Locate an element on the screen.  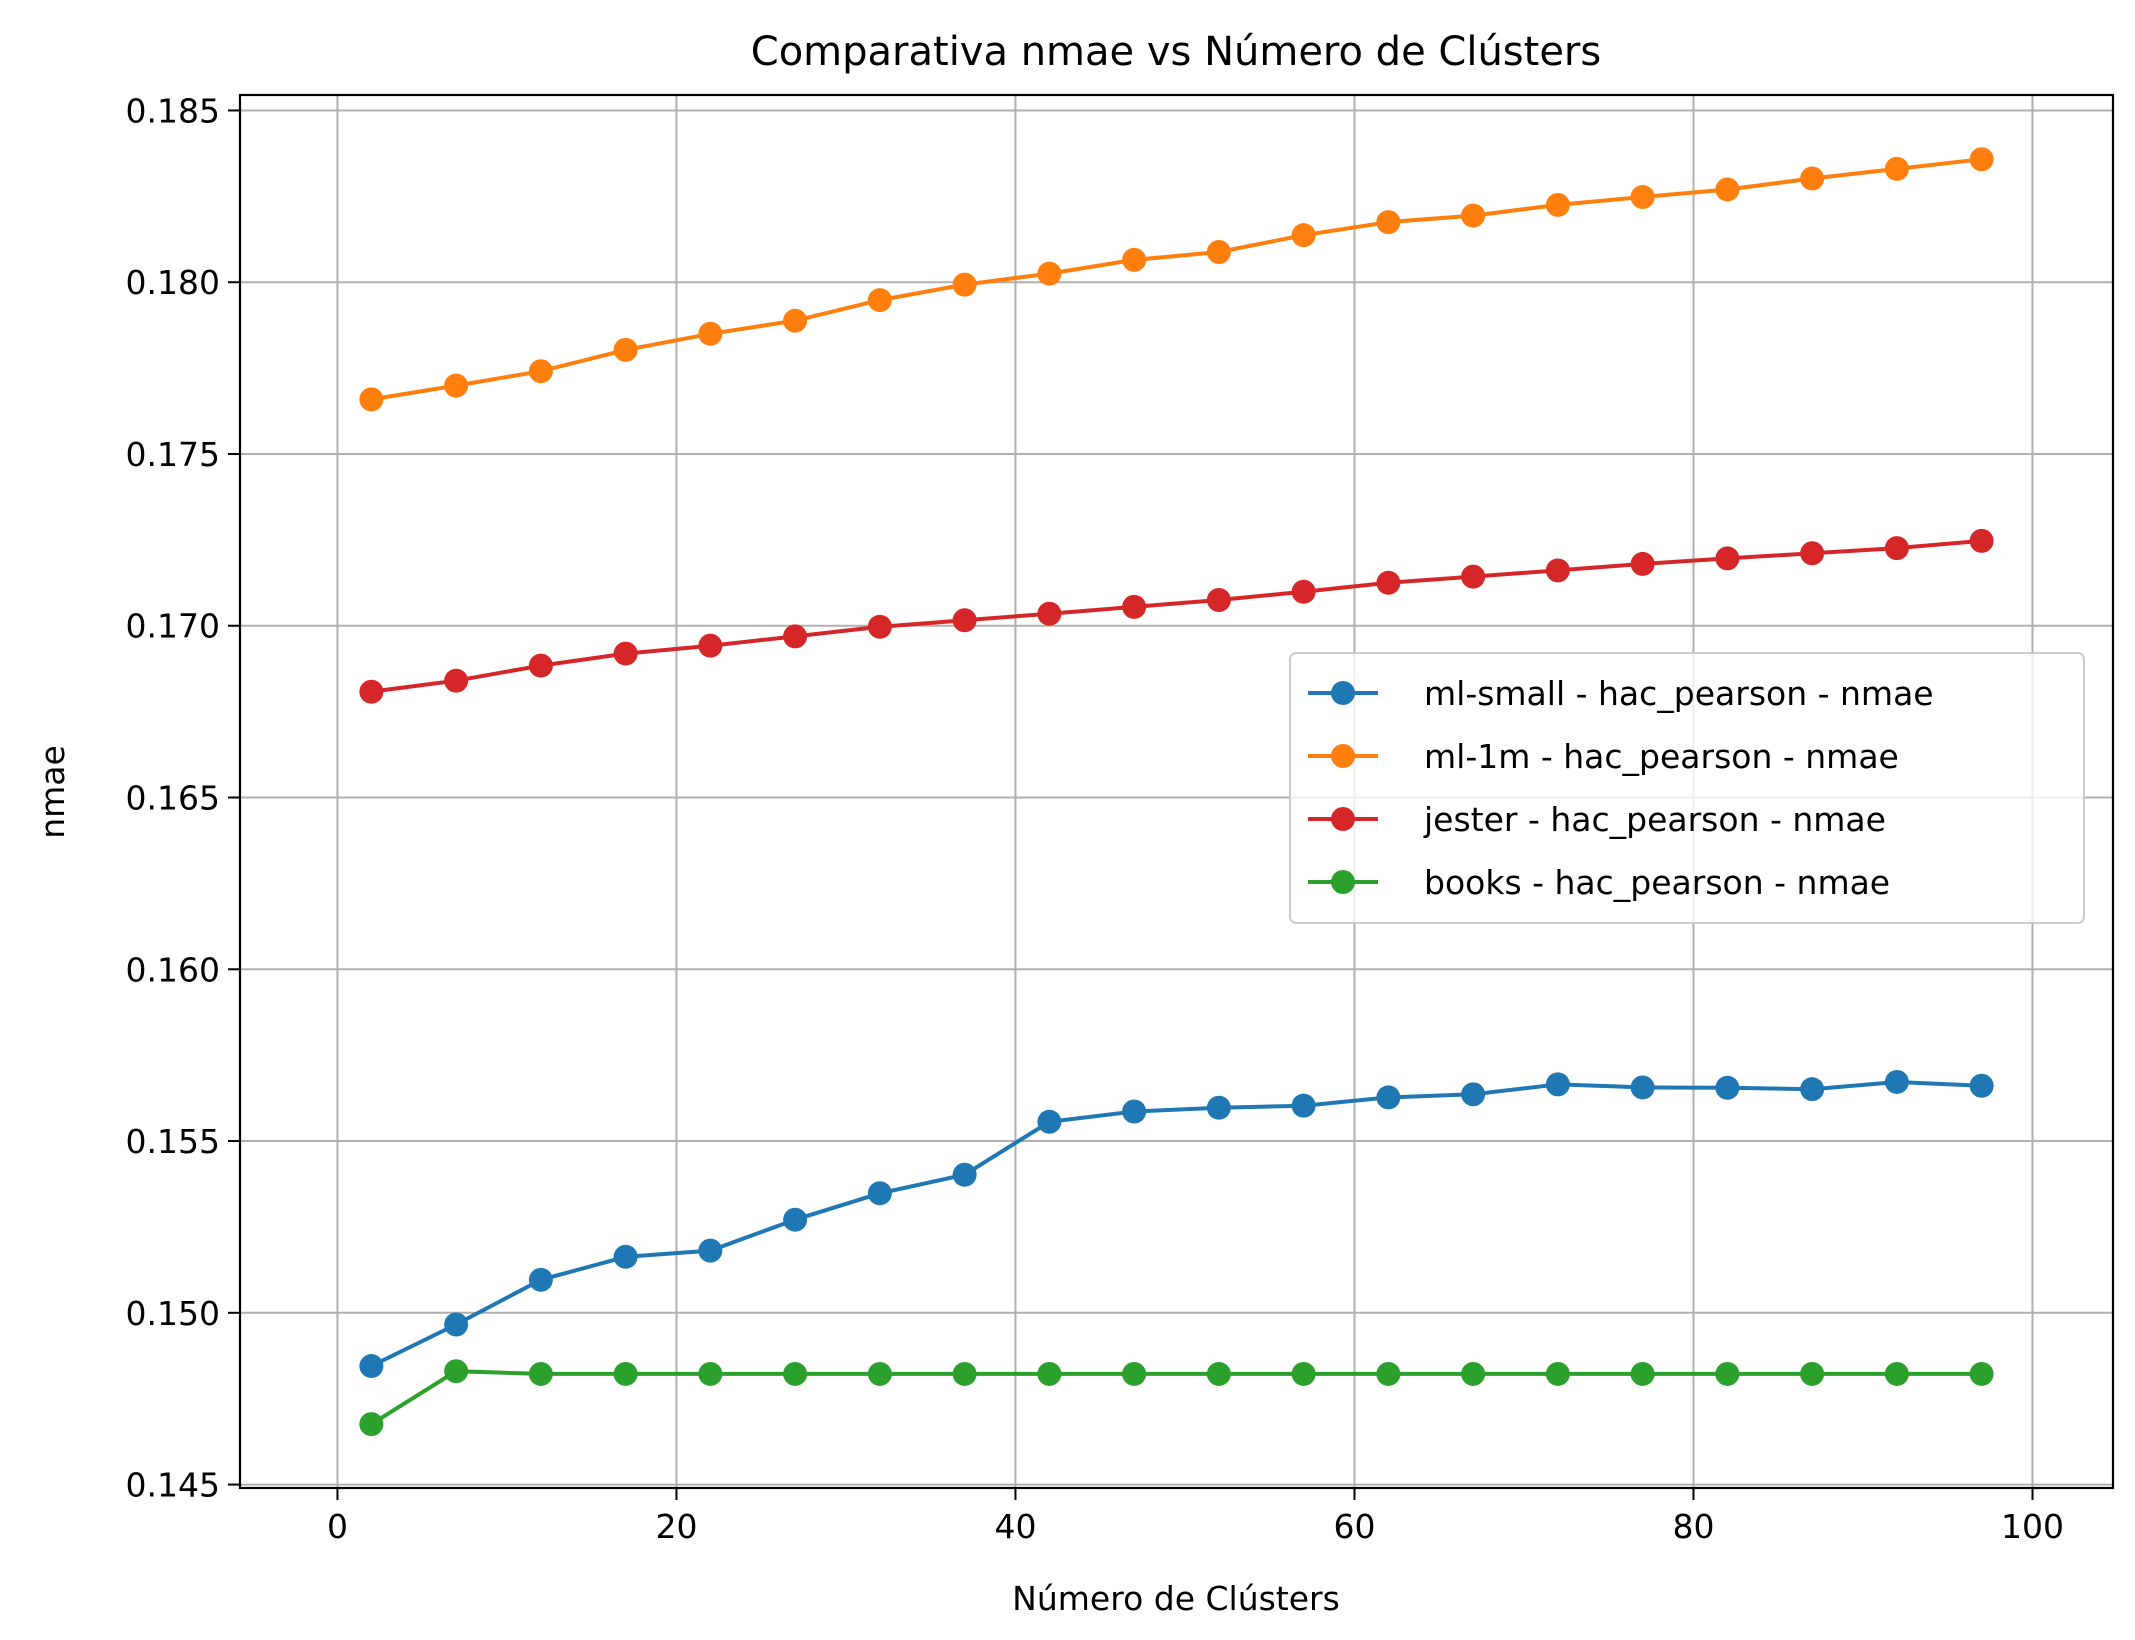
y-tick-label: 0.175 is located at coordinates (173, 454).